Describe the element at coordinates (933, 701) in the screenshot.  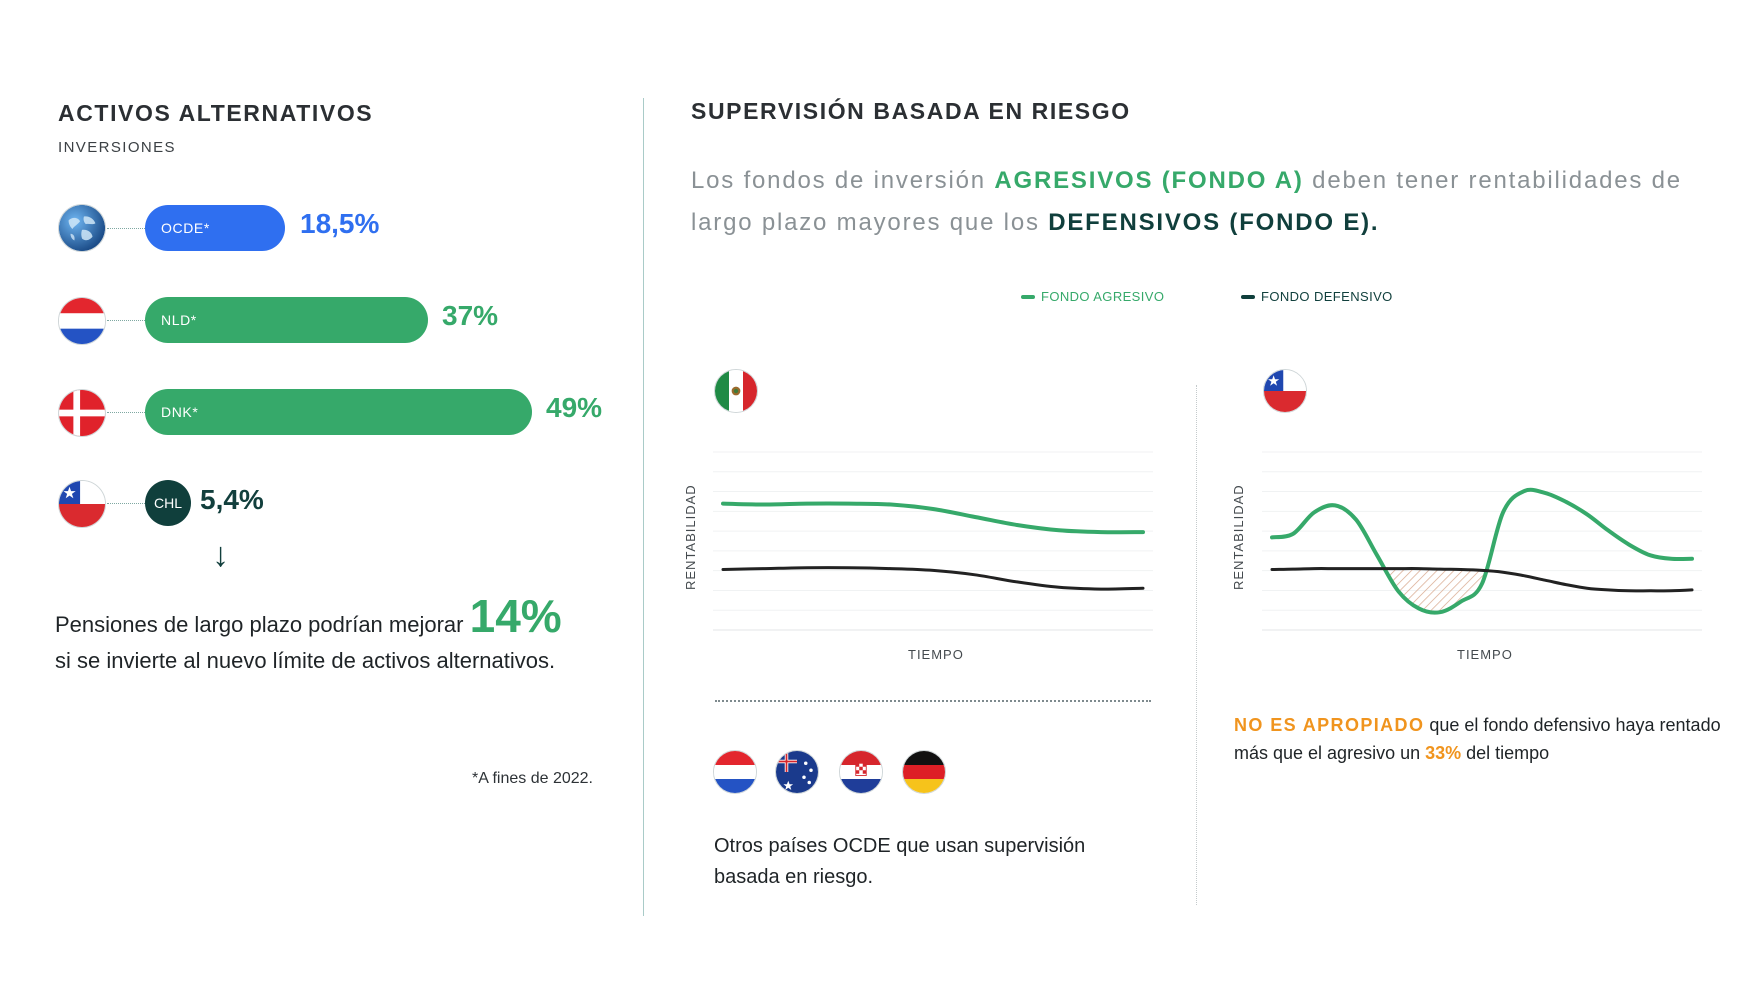
I see `dotted-separator` at that location.